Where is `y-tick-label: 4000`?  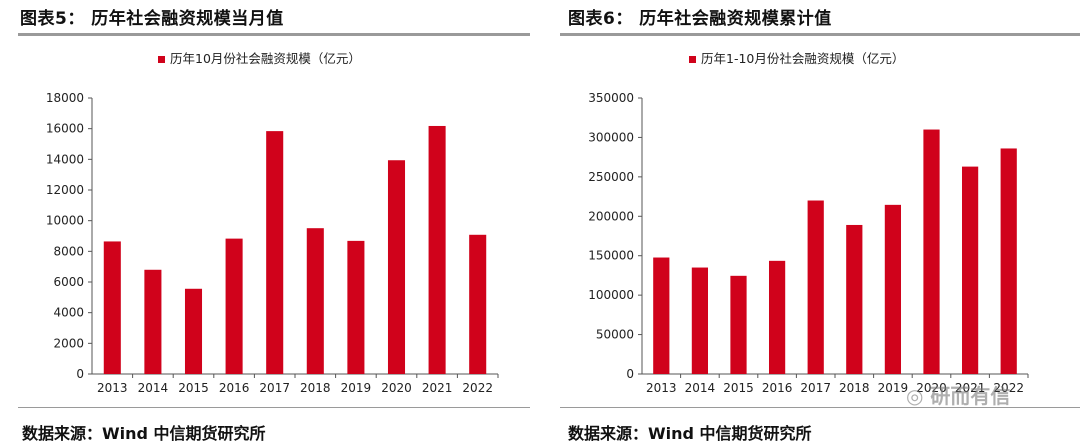
y-tick-label: 4000 is located at coordinates (68, 313).